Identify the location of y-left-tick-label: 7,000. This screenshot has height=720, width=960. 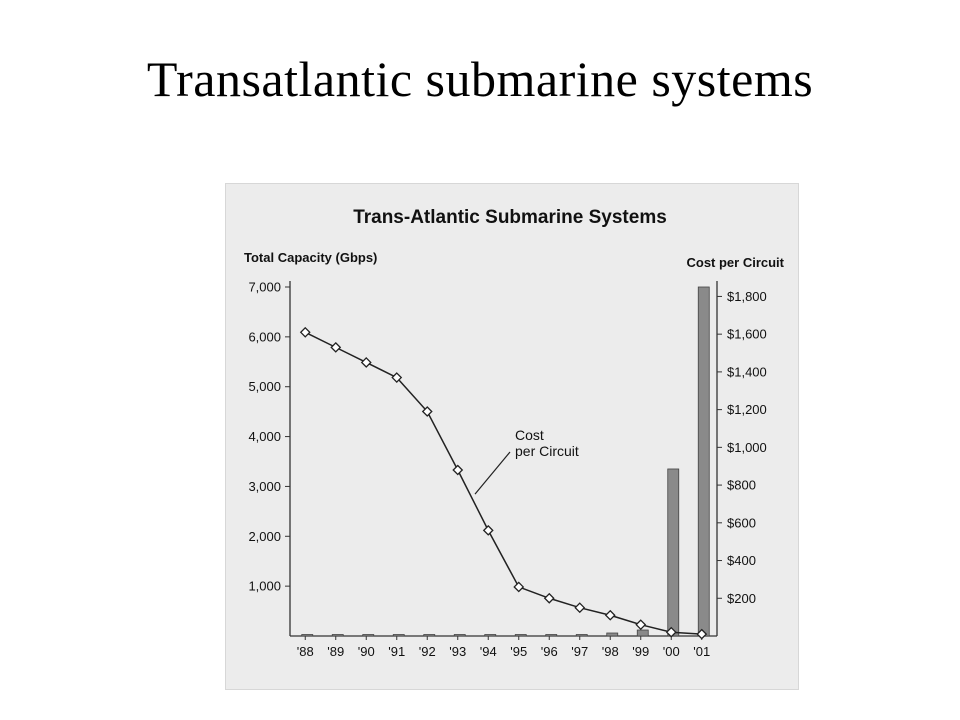
(264, 287).